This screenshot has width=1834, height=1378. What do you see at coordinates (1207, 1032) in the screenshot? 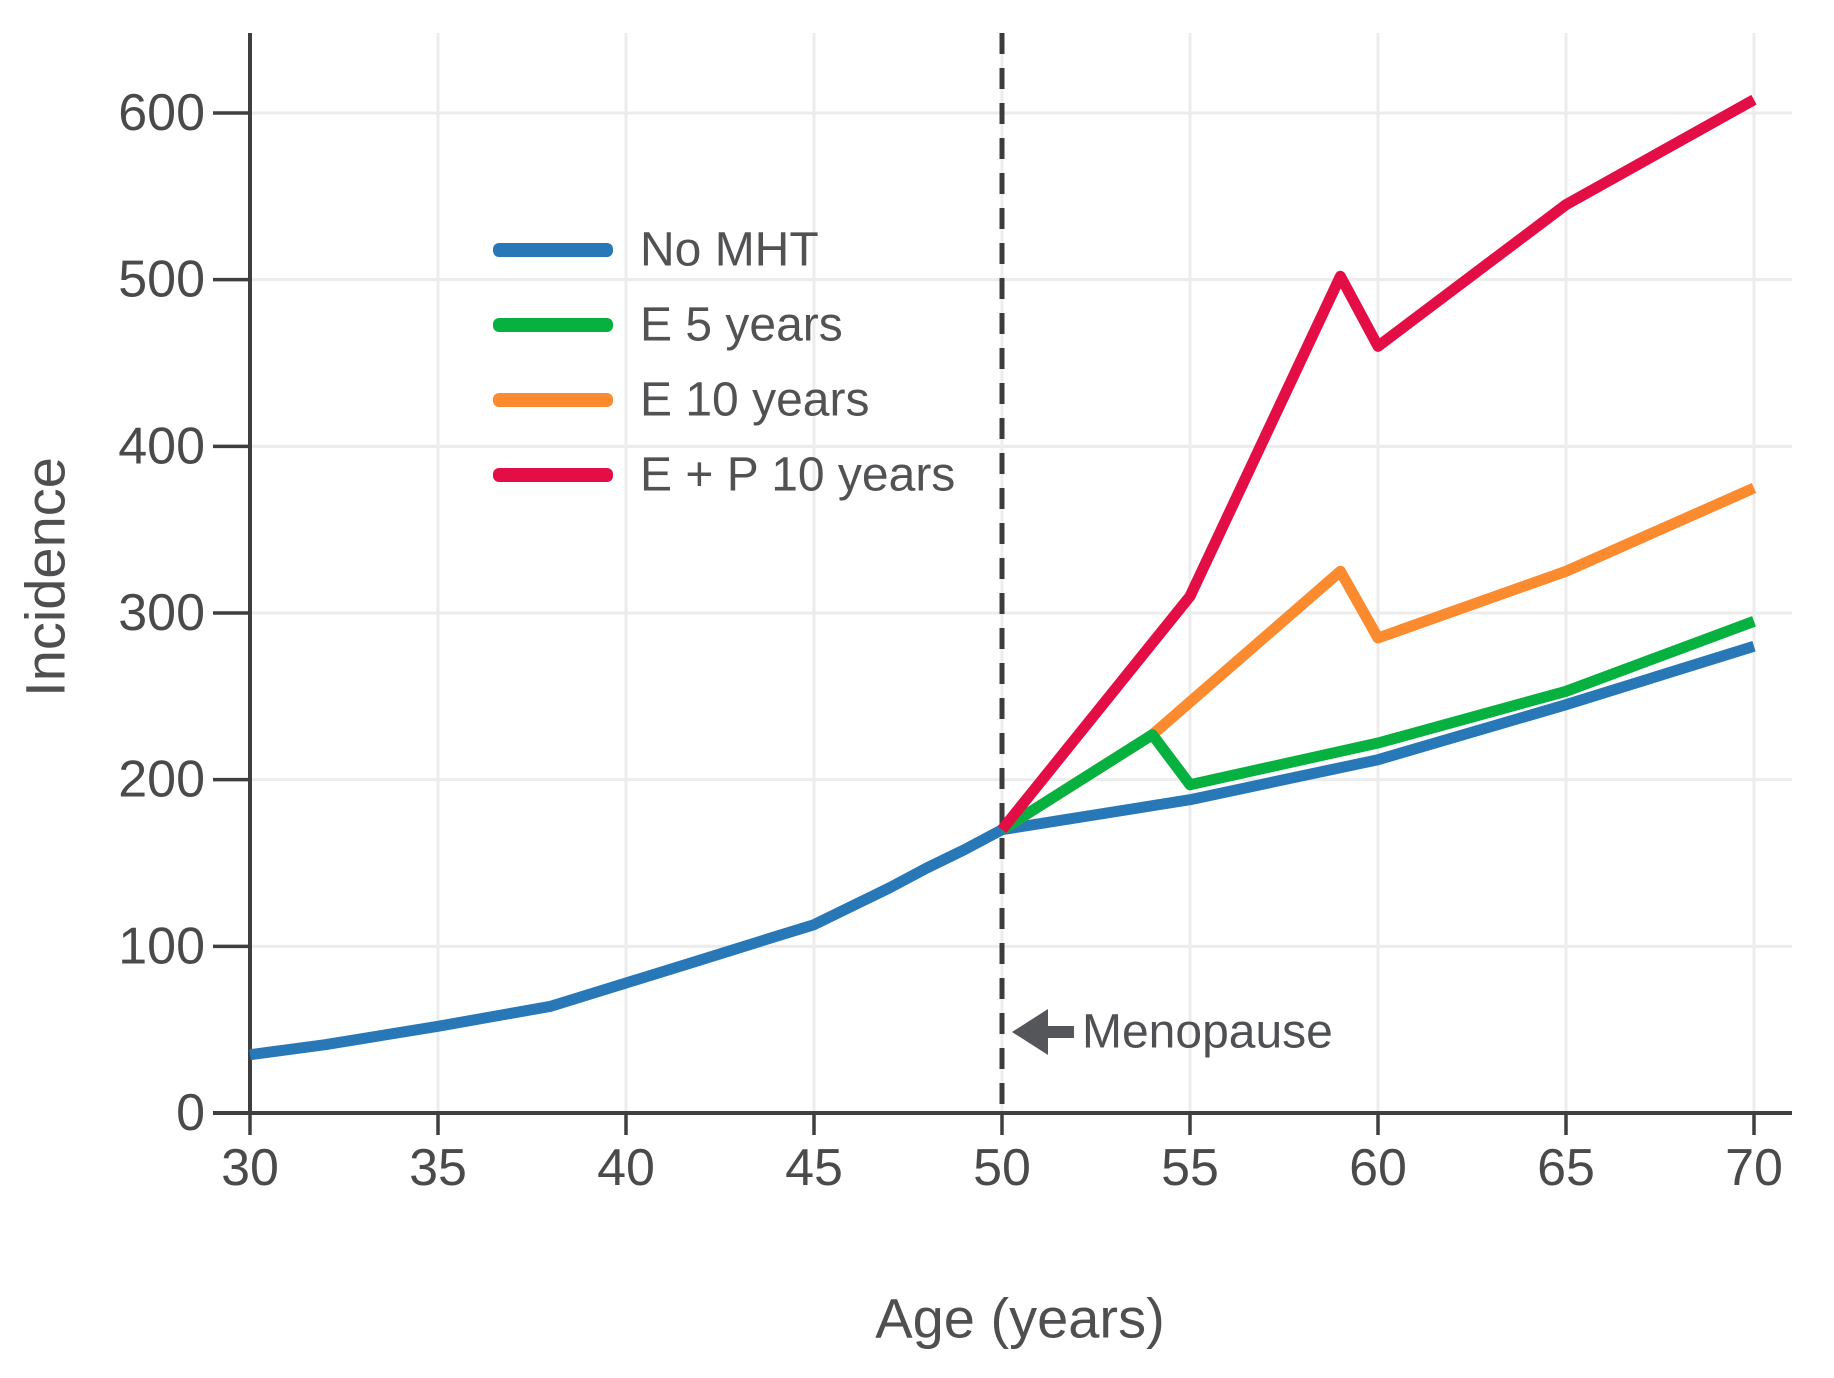
I see `menopause-label: Menopause` at bounding box center [1207, 1032].